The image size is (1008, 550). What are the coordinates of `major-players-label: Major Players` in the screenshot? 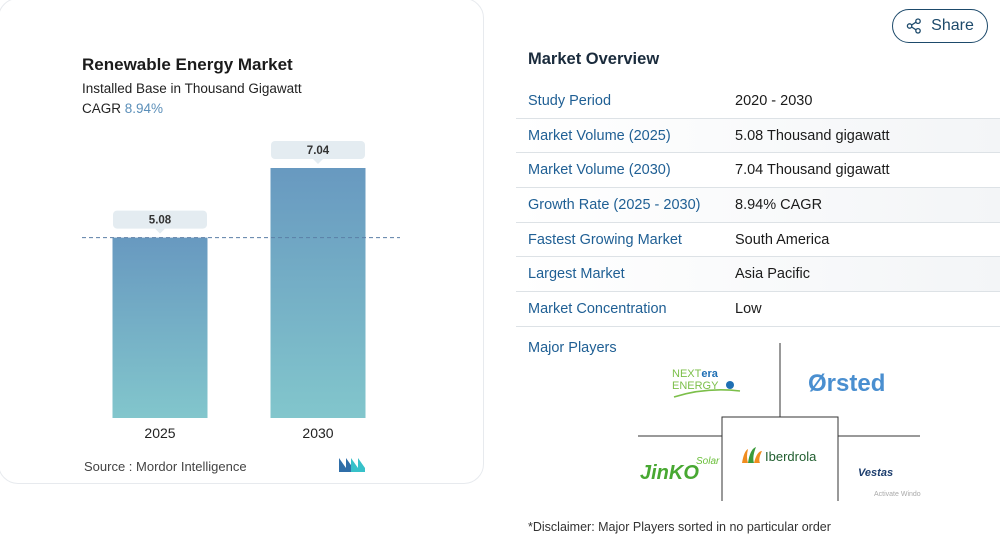 It's located at (572, 348).